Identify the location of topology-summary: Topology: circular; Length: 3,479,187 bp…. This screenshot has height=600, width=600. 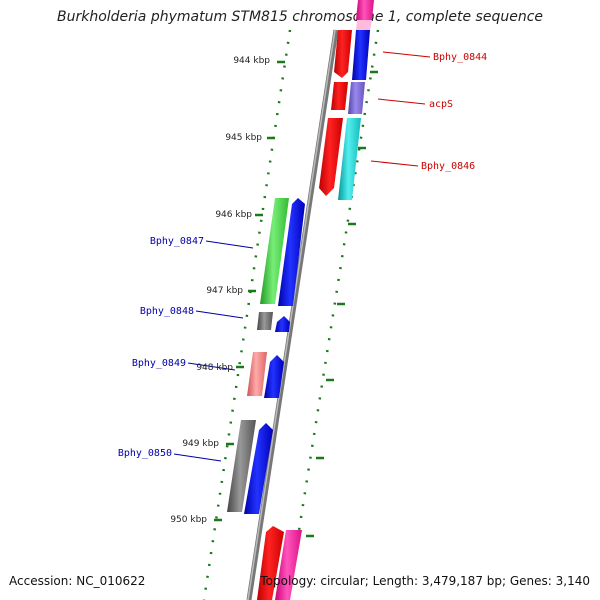
(425, 581).